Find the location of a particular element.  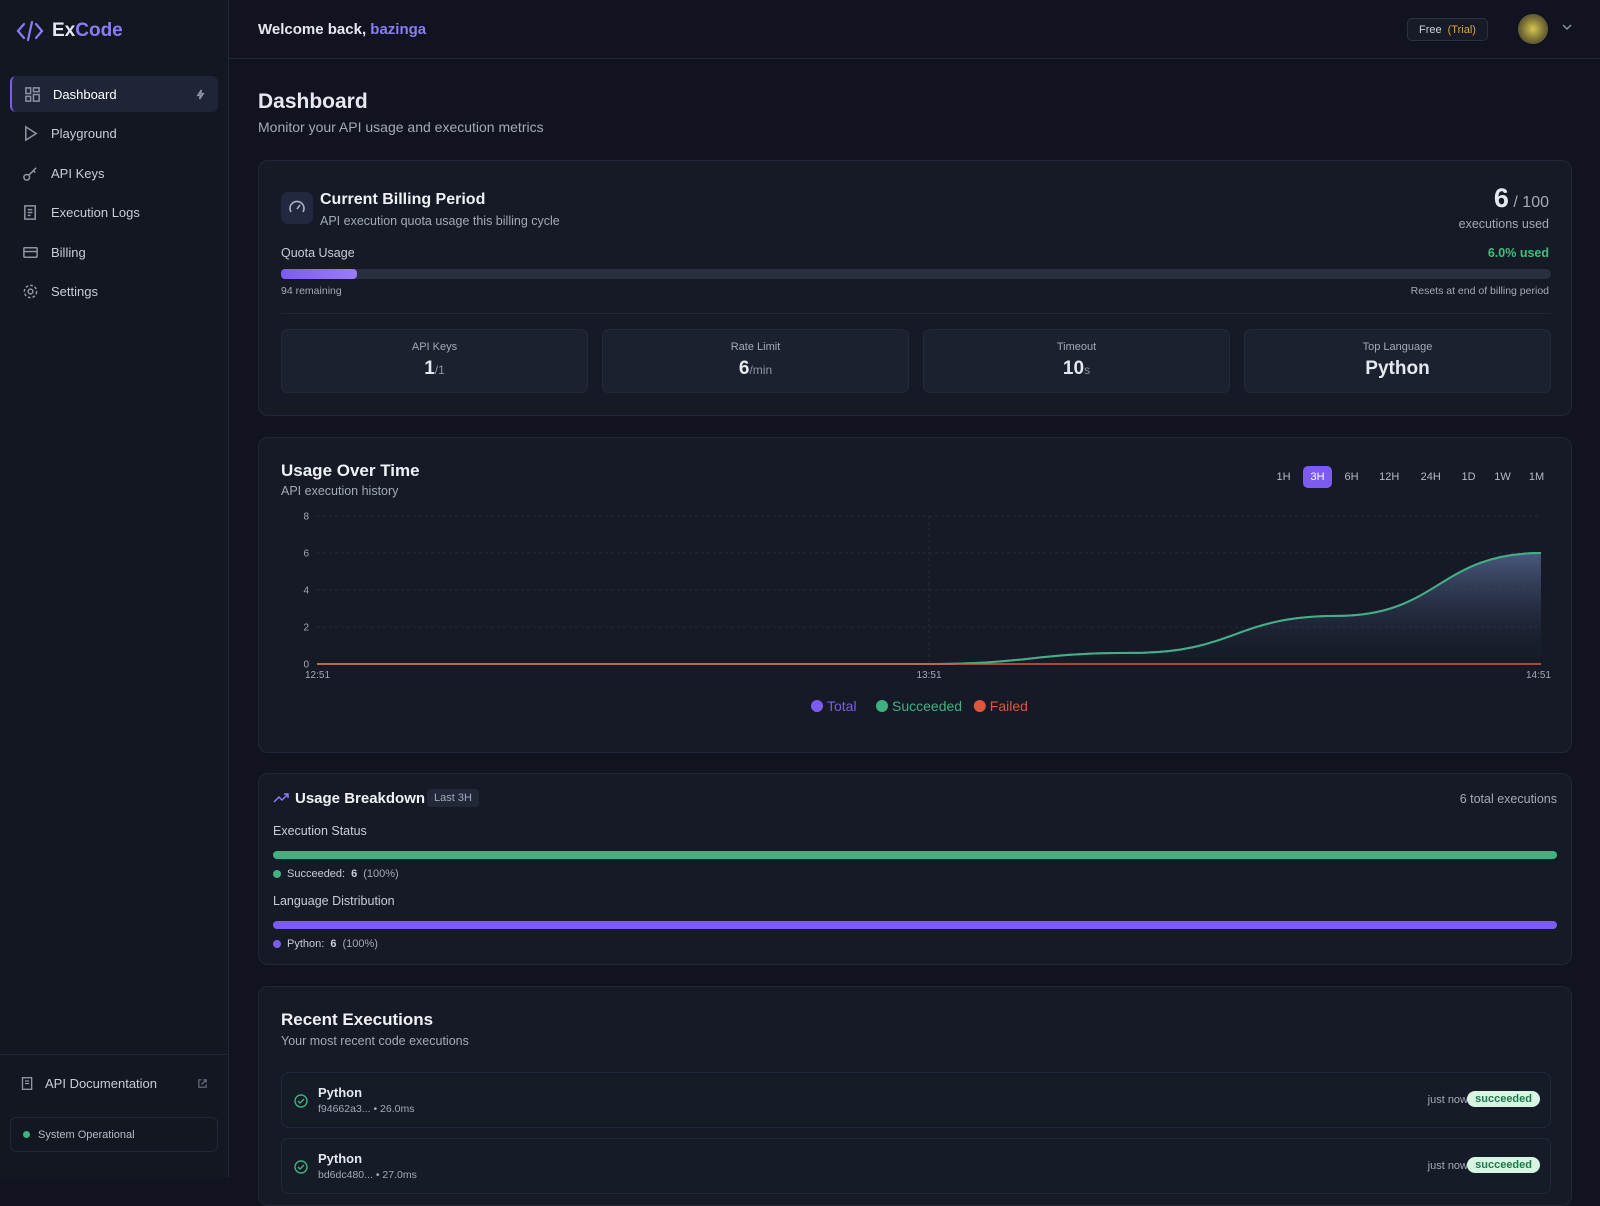

stat-label: Rate Limit is located at coordinates (755, 347).